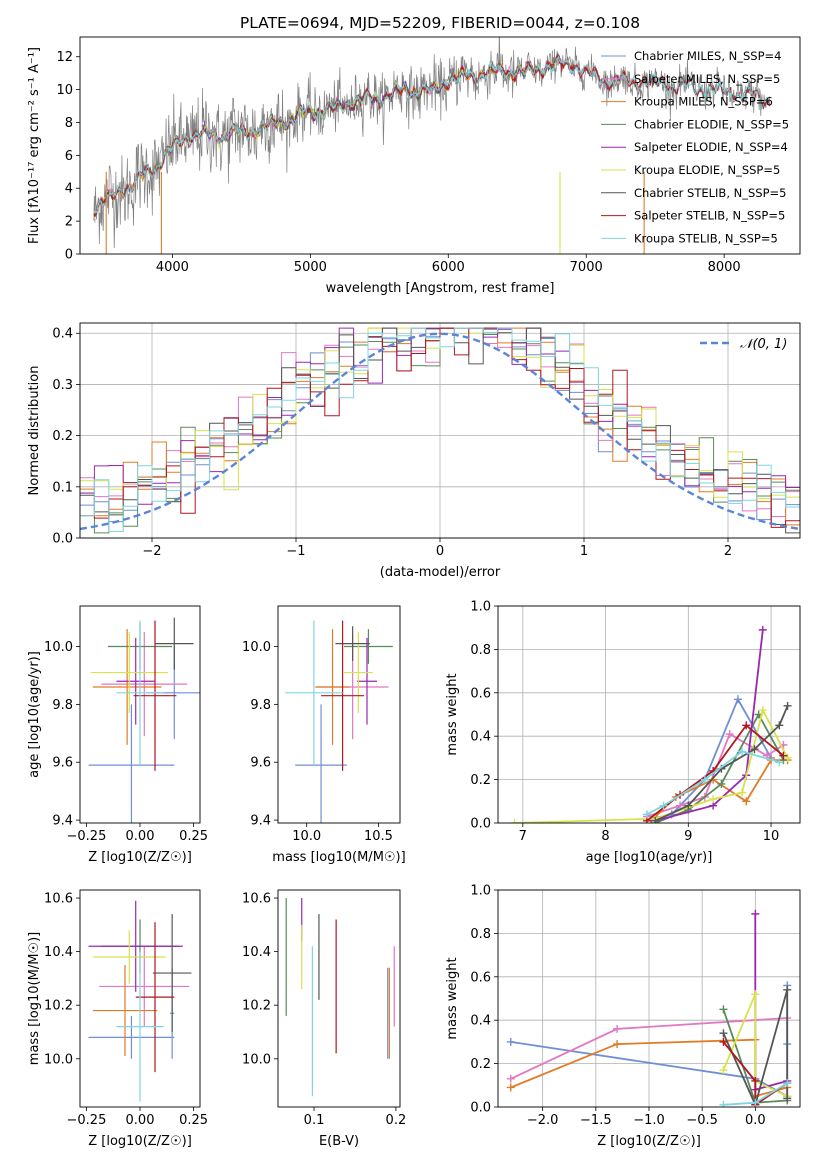  What do you see at coordinates (310, 267) in the screenshot?
I see `x-tick-label: 5000` at bounding box center [310, 267].